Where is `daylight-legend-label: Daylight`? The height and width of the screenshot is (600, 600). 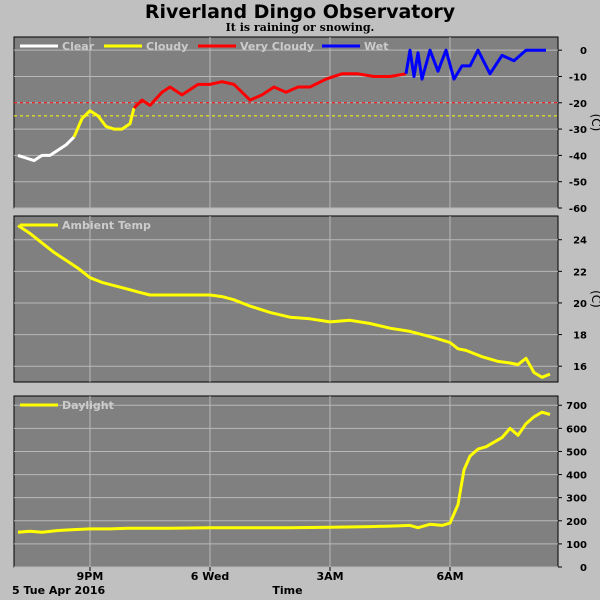 daylight-legend-label: Daylight is located at coordinates (88, 405).